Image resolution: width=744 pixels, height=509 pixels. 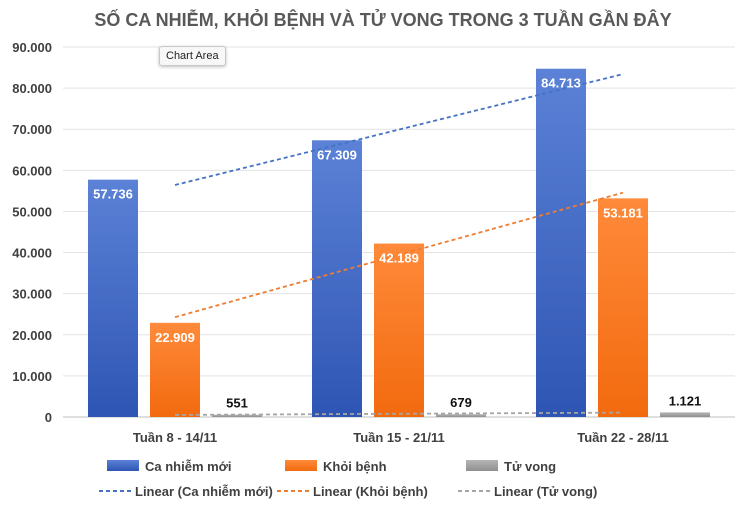 What do you see at coordinates (175, 437) in the screenshot?
I see `category-label: Tuần 8 - 14/11` at bounding box center [175, 437].